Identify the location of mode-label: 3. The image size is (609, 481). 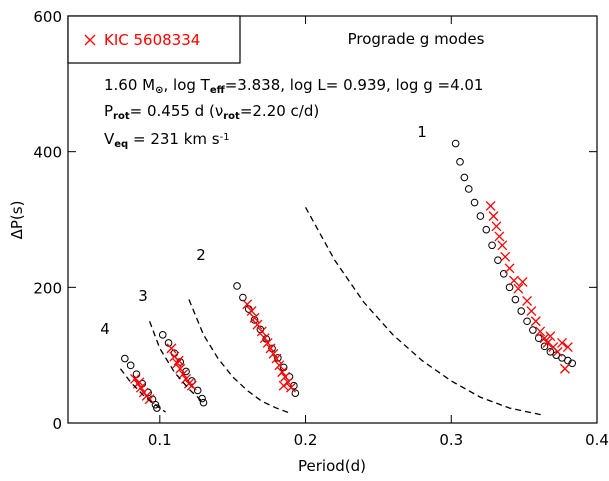
(143, 296).